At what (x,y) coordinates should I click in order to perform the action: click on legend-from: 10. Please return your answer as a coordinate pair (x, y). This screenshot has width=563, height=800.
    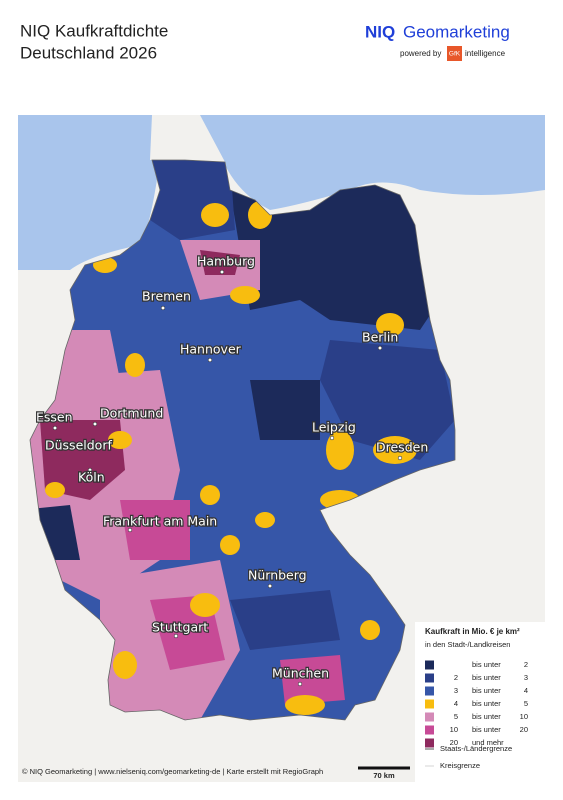
    Looking at the image, I should click on (454, 729).